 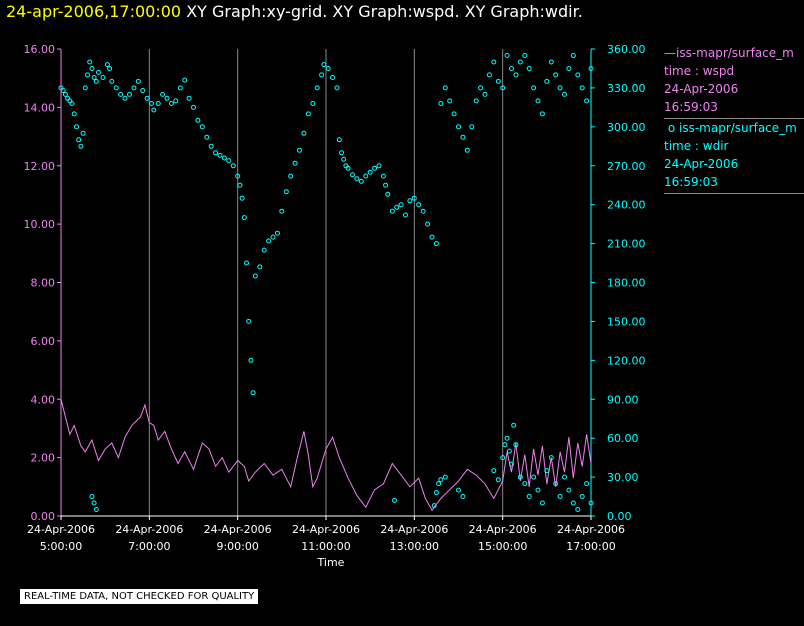 I want to click on left-tick-label: 14.00, so click(x=40, y=107).